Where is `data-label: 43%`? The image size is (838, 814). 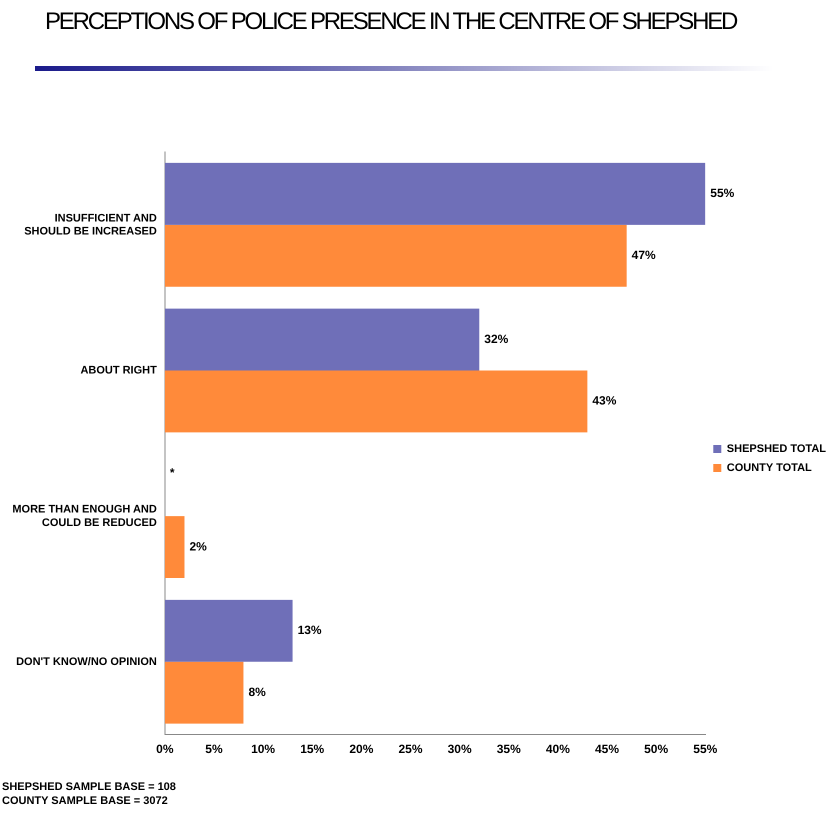 data-label: 43% is located at coordinates (604, 401).